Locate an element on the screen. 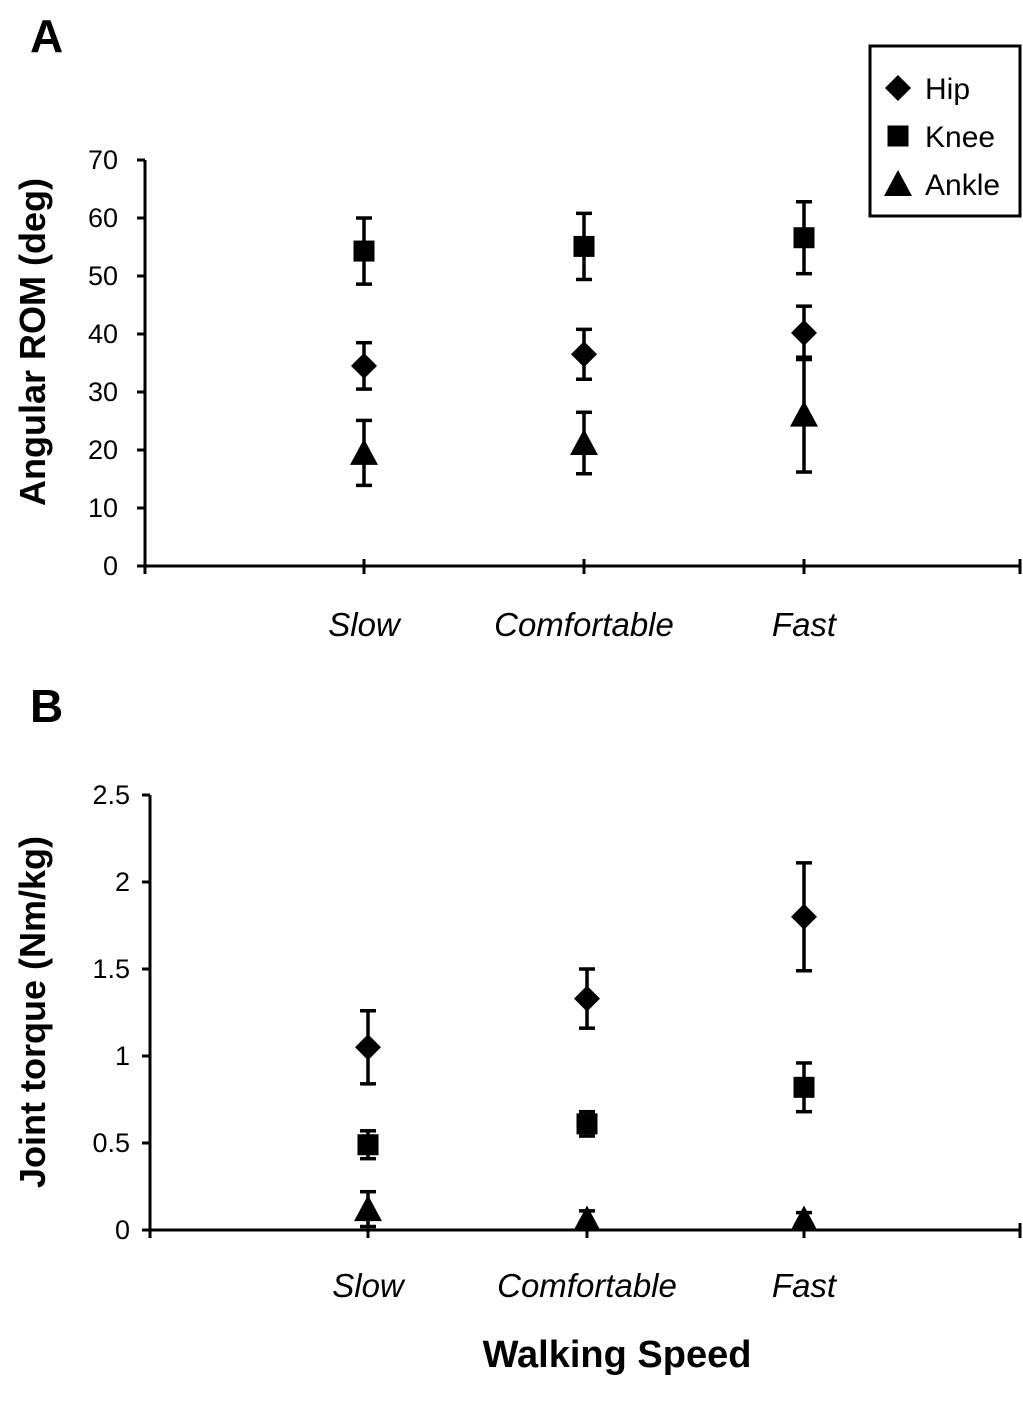 The image size is (1023, 1406). panel-a-marks is located at coordinates (584, 344).